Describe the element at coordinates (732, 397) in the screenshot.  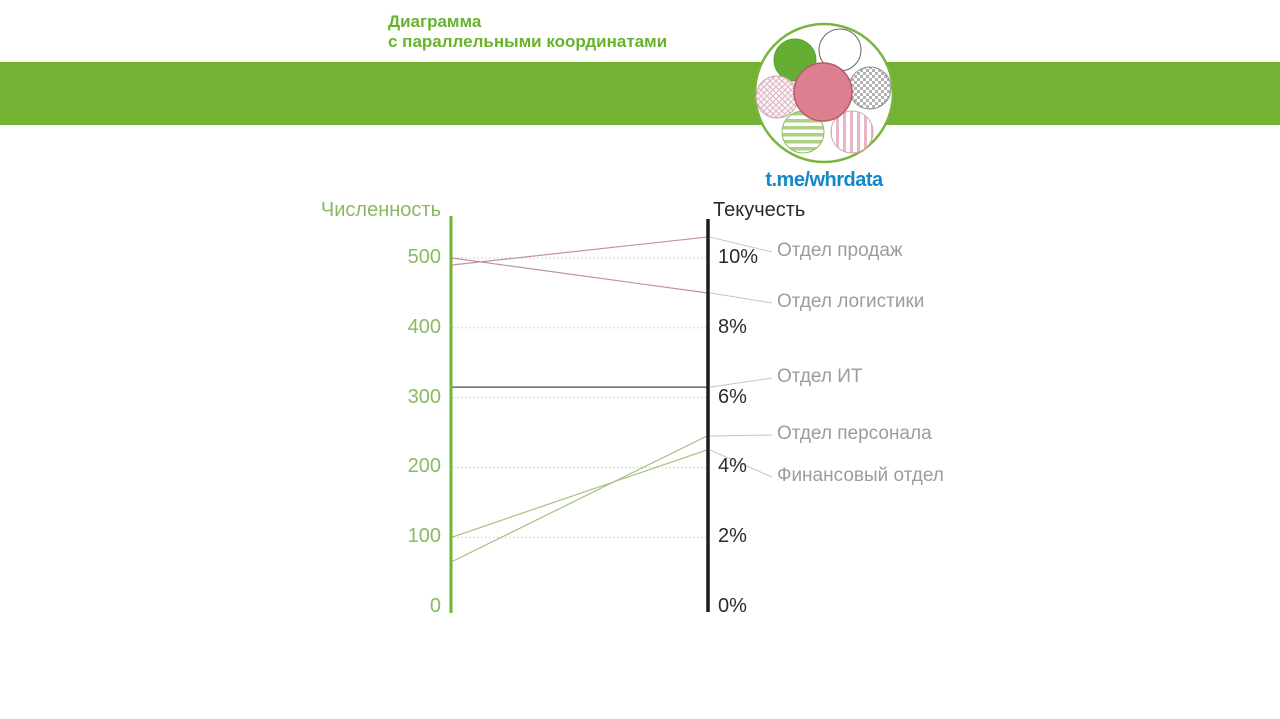
I see `right-tick-6pct: 6%` at that location.